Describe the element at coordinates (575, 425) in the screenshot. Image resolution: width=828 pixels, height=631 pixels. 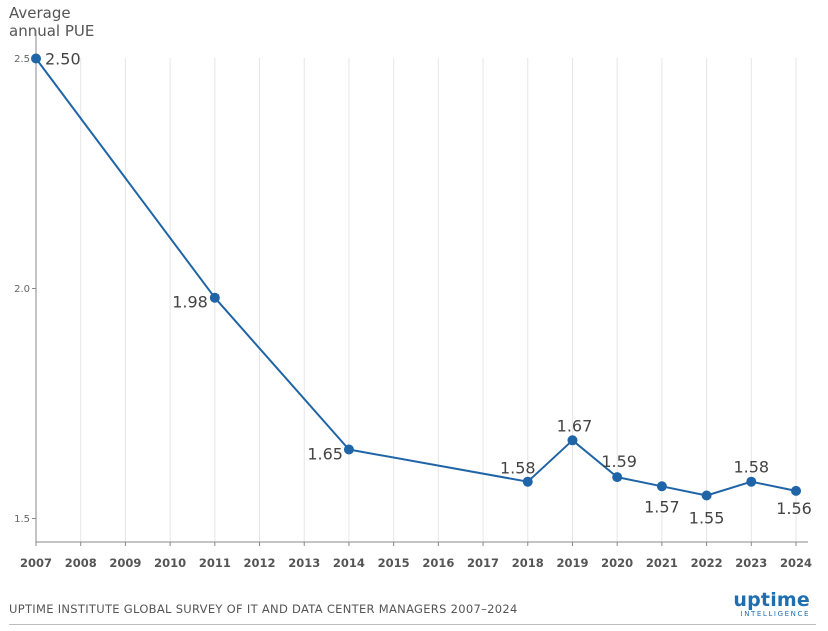
I see `data-label-2019: 1.67` at that location.